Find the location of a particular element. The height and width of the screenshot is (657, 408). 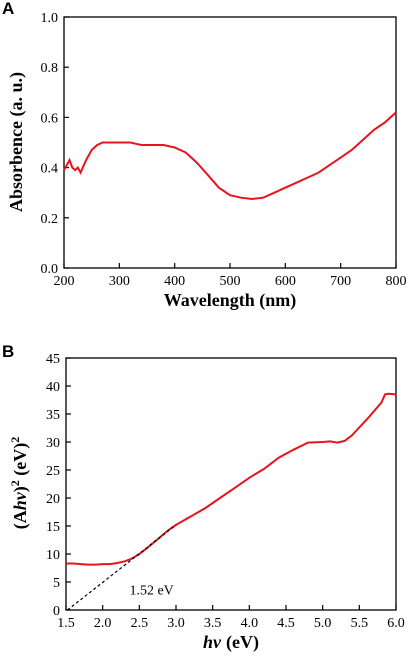

panel-a-letter: A is located at coordinates (8, 9).